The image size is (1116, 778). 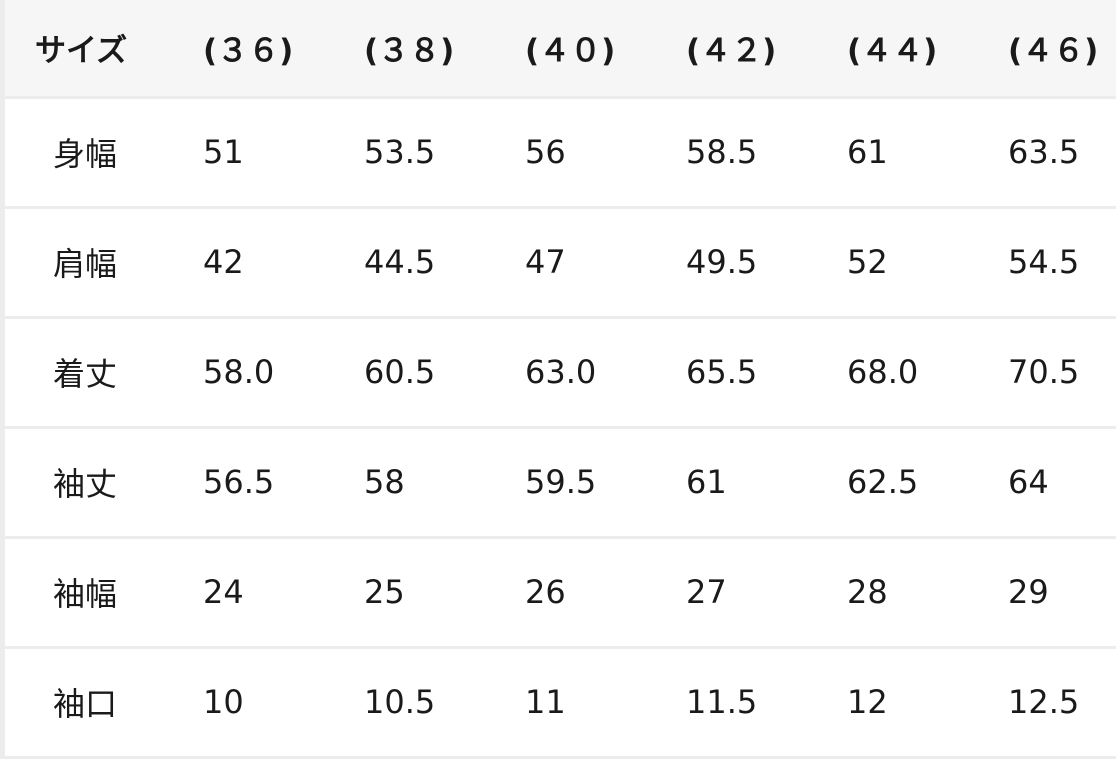 What do you see at coordinates (570, 51) in the screenshot?
I see `header-cell: (４０)` at bounding box center [570, 51].